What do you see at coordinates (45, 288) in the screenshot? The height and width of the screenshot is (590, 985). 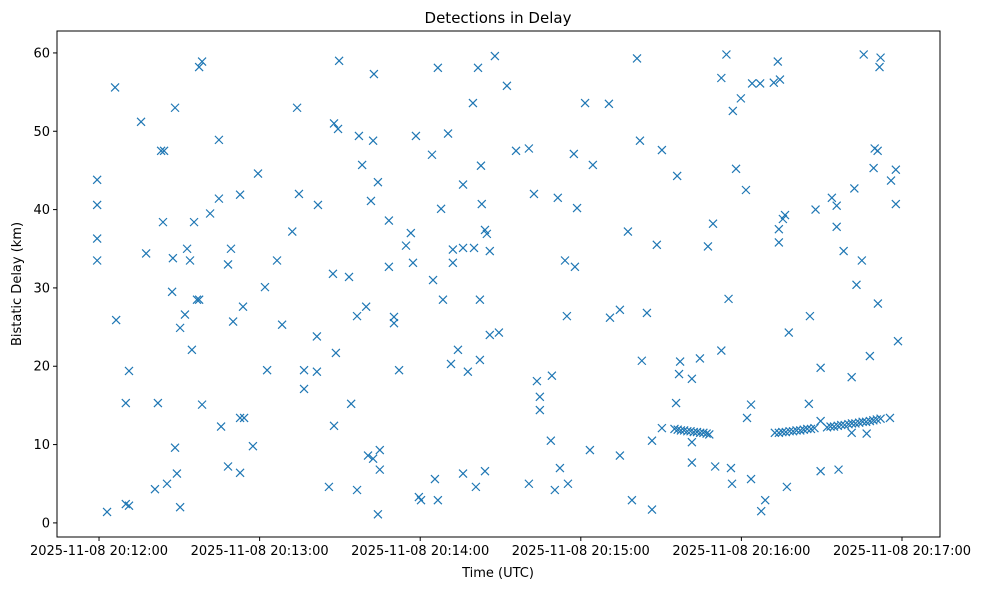 I see `y-axis-ticks: 0 10 20 30 40 50 60` at bounding box center [45, 288].